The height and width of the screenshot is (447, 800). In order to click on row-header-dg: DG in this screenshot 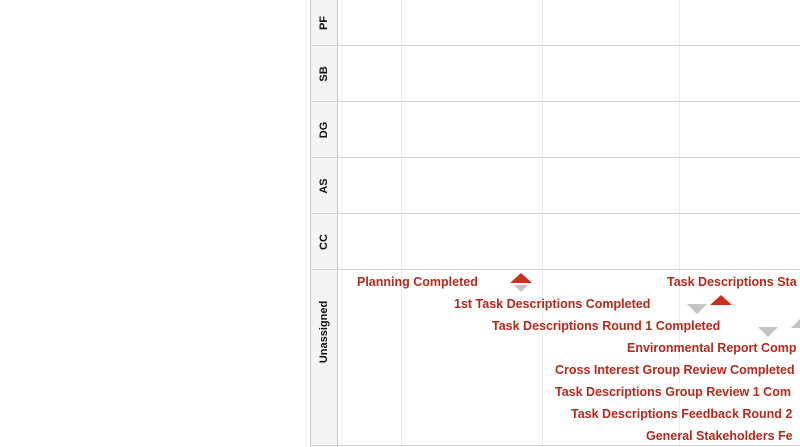, I will do `click(324, 129)`.